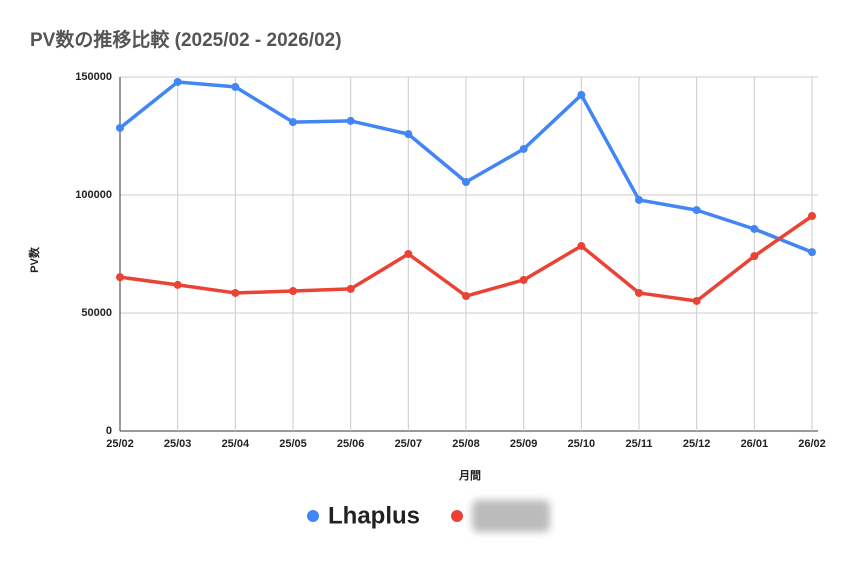 The image size is (846, 563). I want to click on legend-label: Lhaplus, so click(374, 515).